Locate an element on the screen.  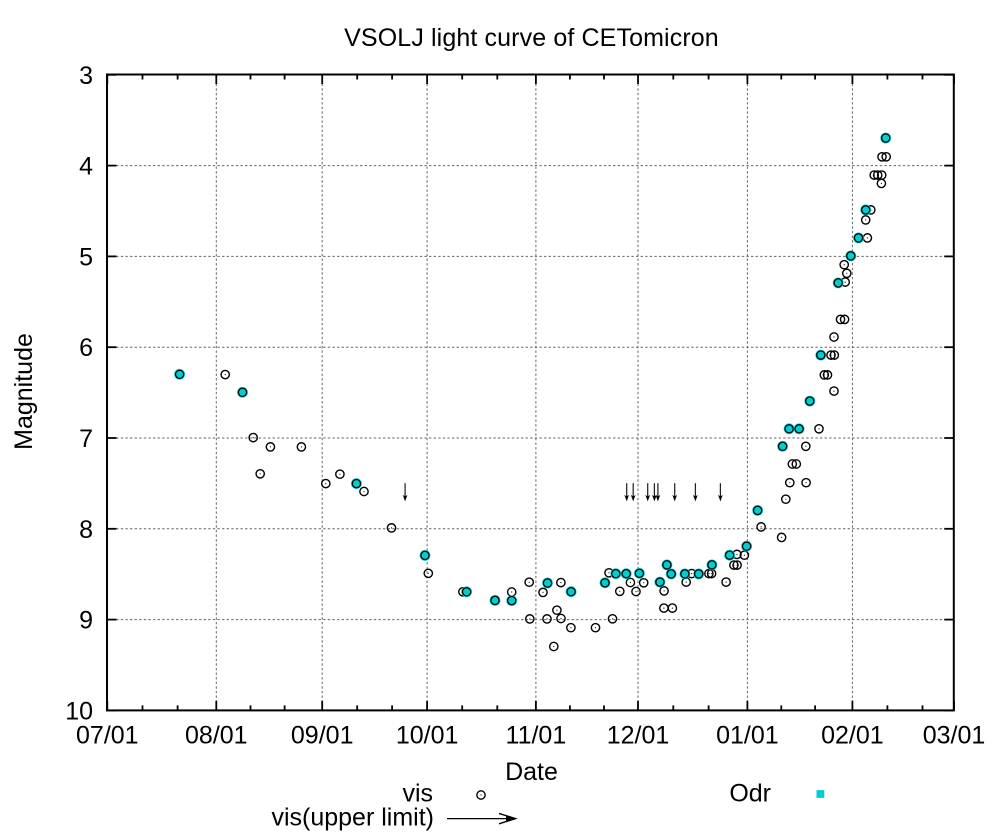
svg-text: 01/01 is located at coordinates (747, 736).